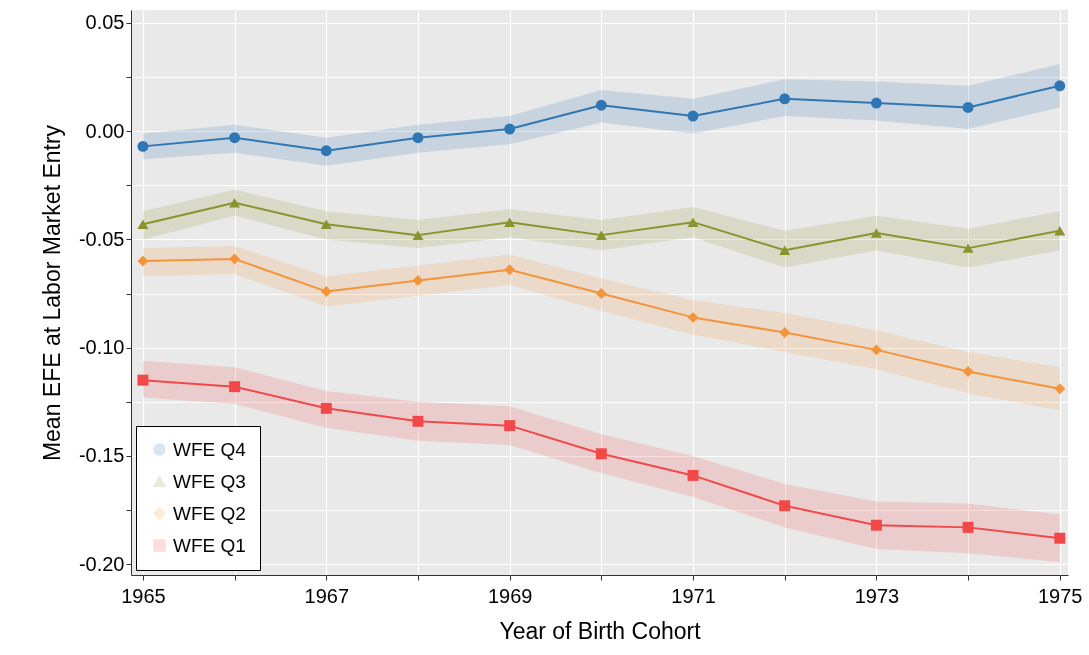 Image resolution: width=1089 pixels, height=655 pixels. What do you see at coordinates (101, 455) in the screenshot?
I see `y-tick-label: -0.15` at bounding box center [101, 455].